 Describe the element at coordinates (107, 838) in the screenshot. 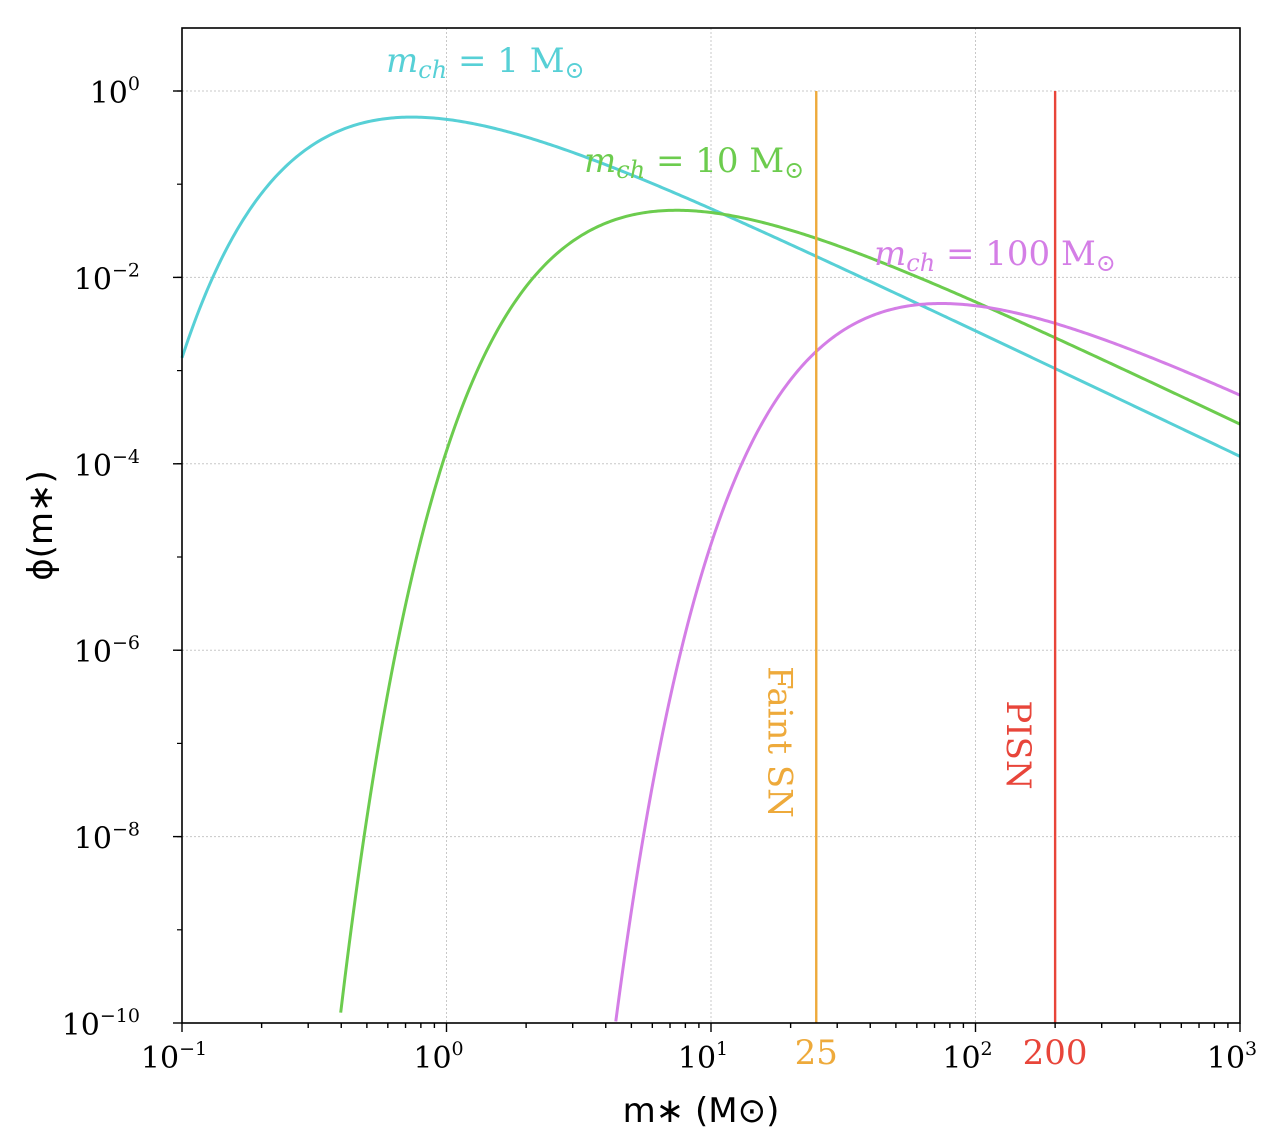

I see `y-tick-label: 10⁻⁸` at that location.